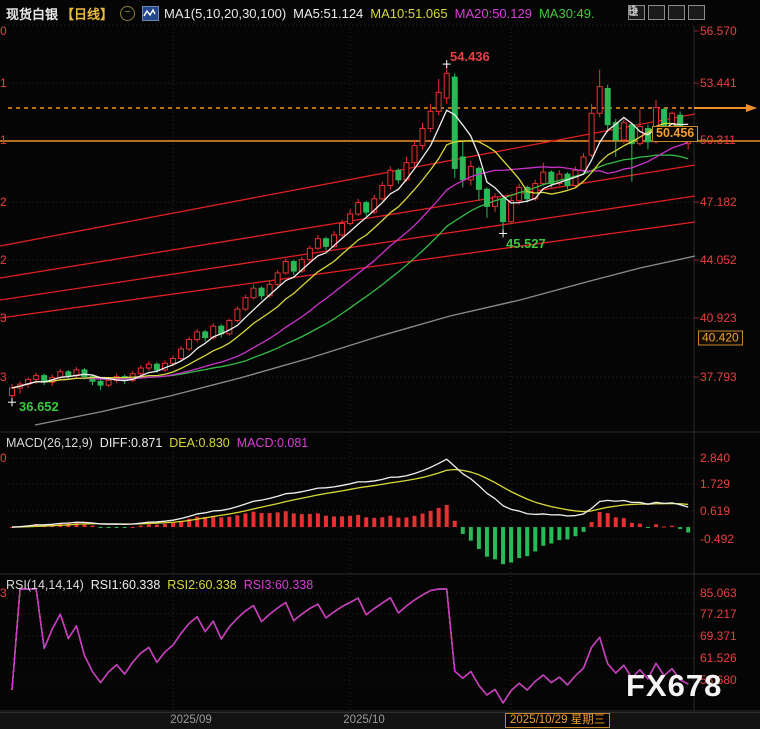  I want to click on pan-right-icon, so click(667, 12).